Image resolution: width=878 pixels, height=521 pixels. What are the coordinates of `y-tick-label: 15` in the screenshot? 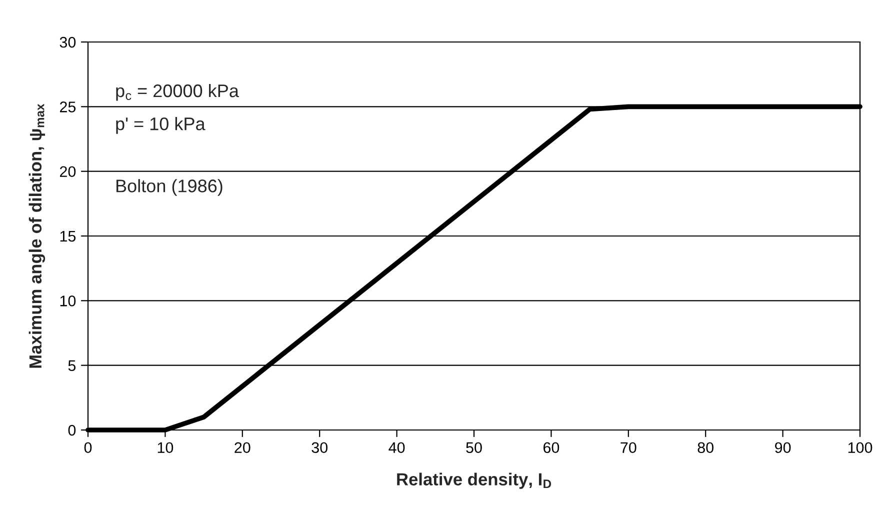 It's located at (68, 236).